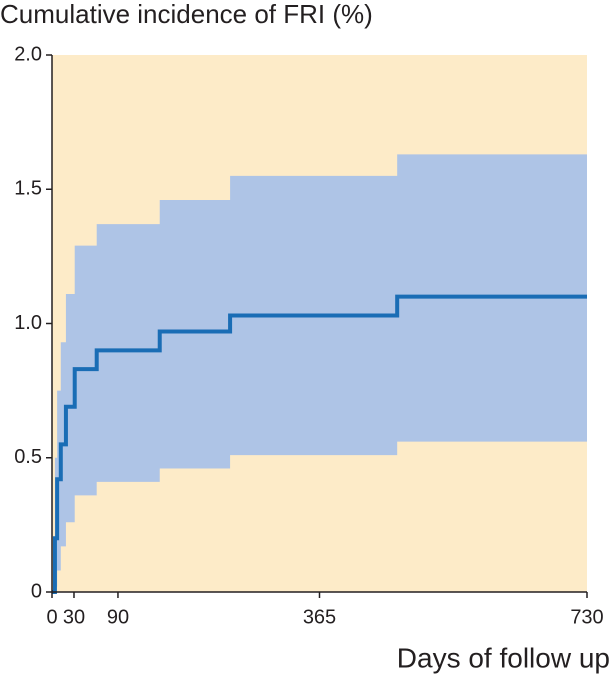  I want to click on x-tick-label: 730, so click(586, 617).